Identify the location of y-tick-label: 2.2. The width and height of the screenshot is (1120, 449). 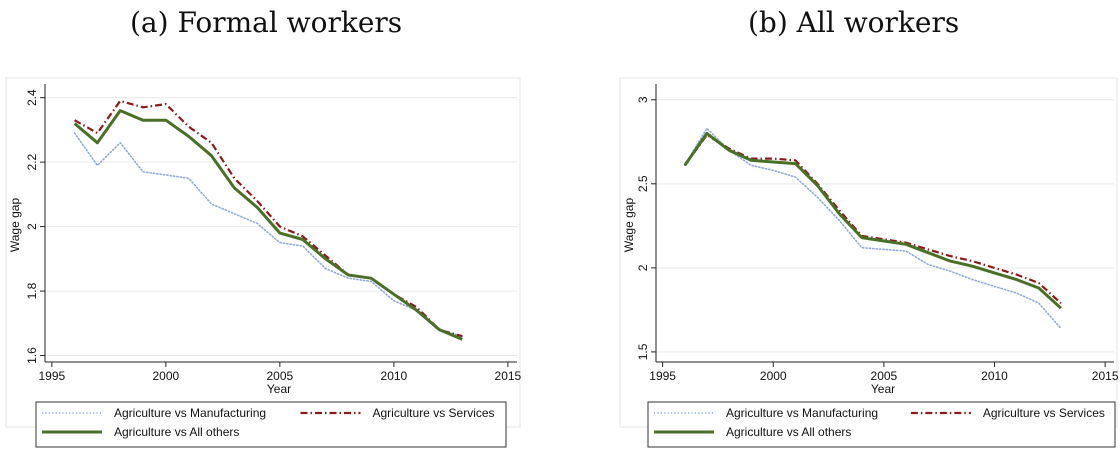
(32, 161).